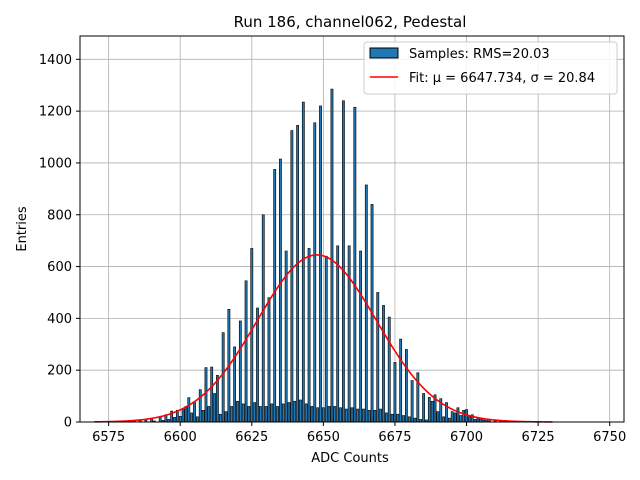 The height and width of the screenshot is (480, 640). What do you see at coordinates (68, 423) in the screenshot?
I see `y-tick-label: 0` at bounding box center [68, 423].